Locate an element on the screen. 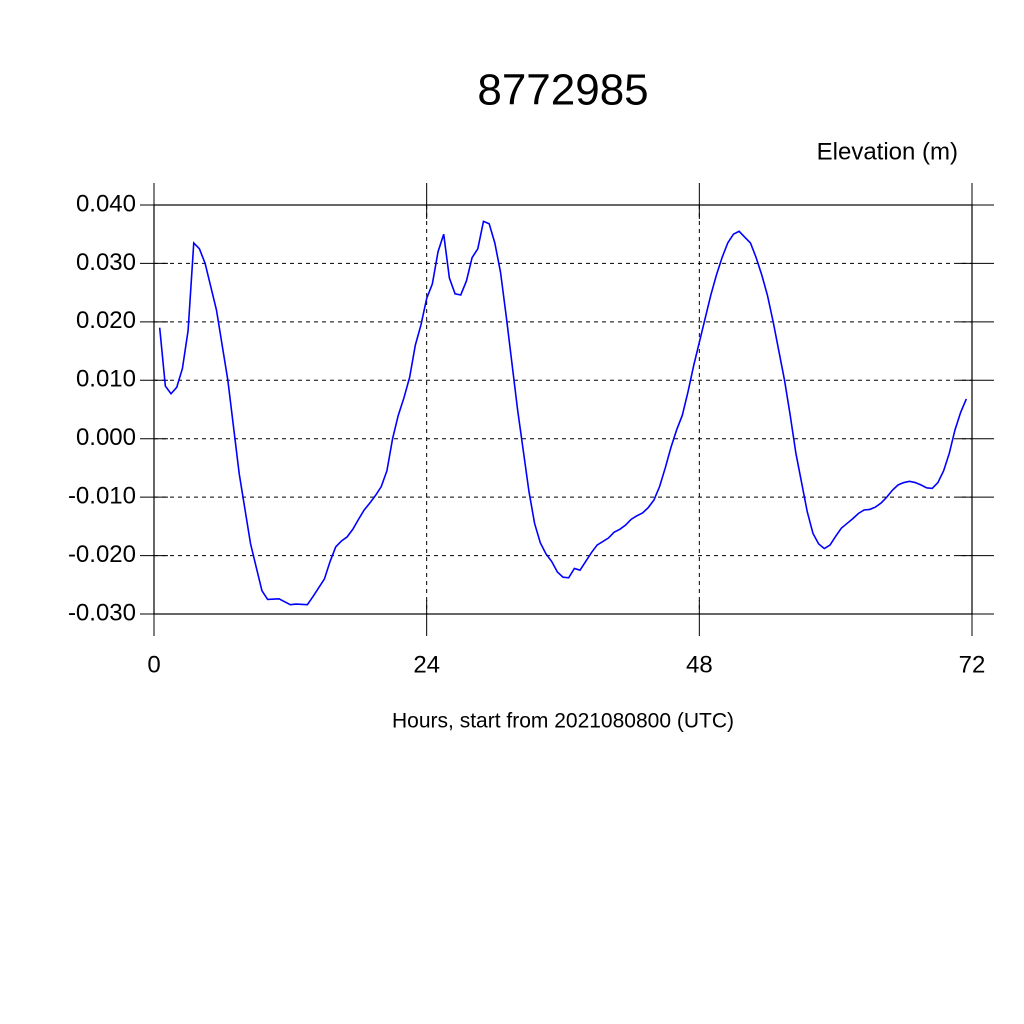 The width and height of the screenshot is (1024, 1024). y-tick-label: -0.010 is located at coordinates (102, 495).